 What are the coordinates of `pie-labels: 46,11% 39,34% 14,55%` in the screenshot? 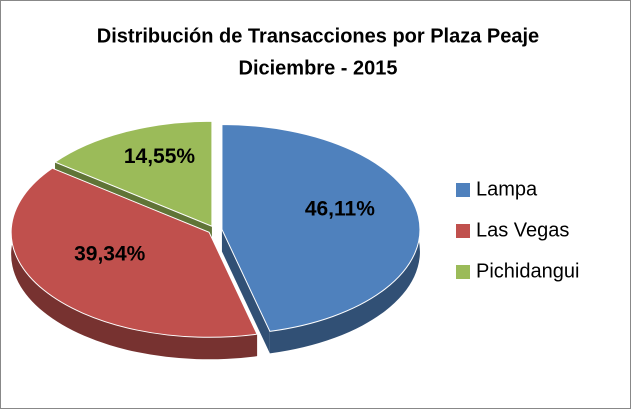 It's located at (224, 205).